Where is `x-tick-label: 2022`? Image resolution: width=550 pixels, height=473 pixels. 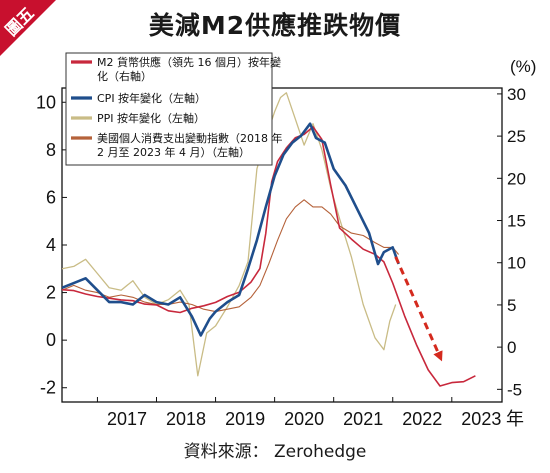 x-tick-label: 2022 is located at coordinates (422, 419).